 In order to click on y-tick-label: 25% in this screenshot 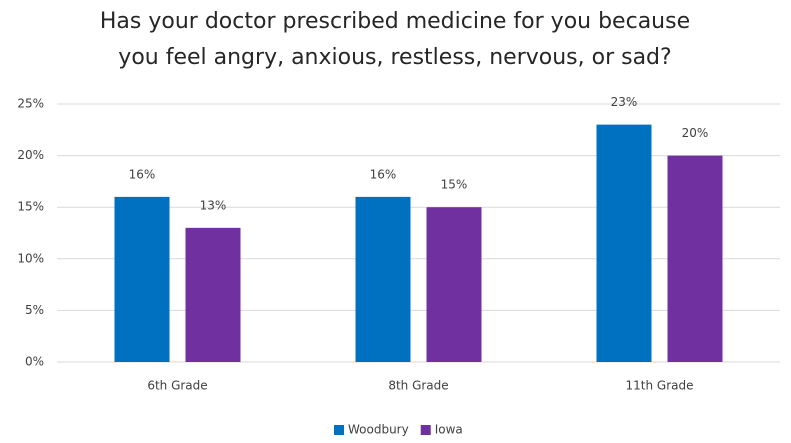, I will do `click(30, 104)`.